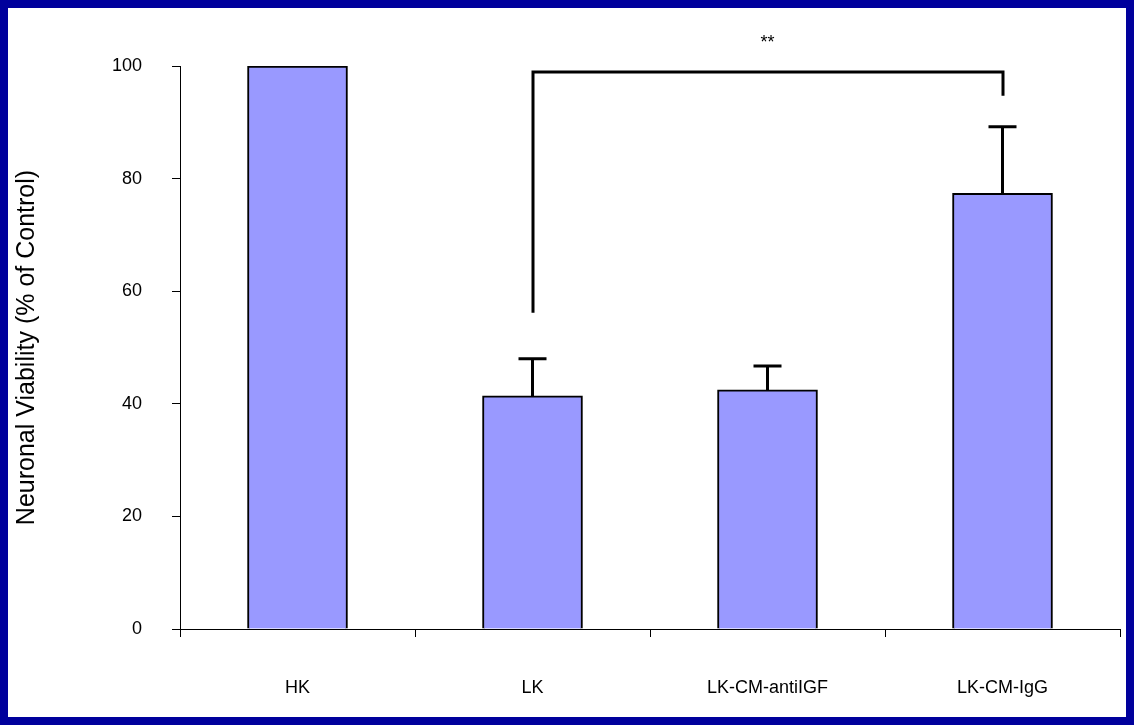  Describe the element at coordinates (24, 347) in the screenshot. I see `y-axis-title: Neuronal Viability (% of Control)` at that location.